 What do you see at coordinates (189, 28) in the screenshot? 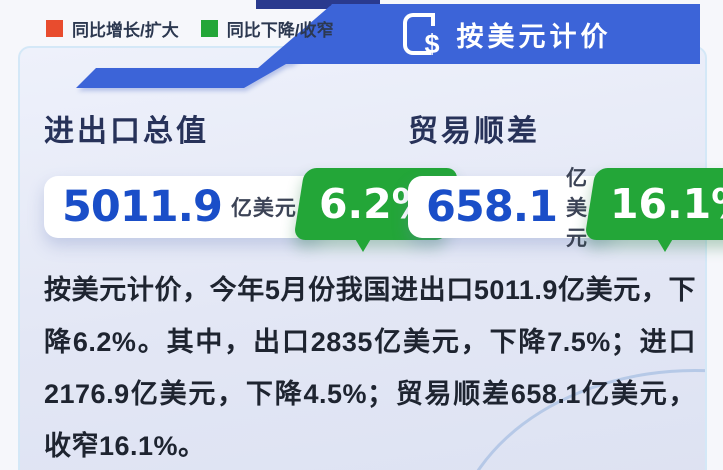
I see `legend: 同比增长/扩大 同比下降/收窄` at bounding box center [189, 28].